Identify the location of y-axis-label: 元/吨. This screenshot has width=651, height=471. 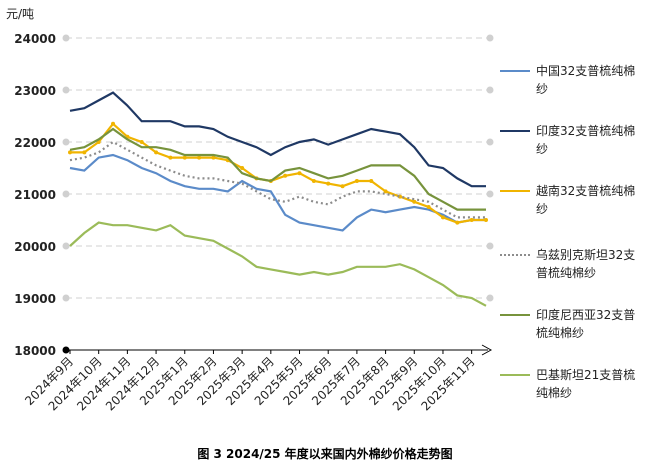
(20, 14).